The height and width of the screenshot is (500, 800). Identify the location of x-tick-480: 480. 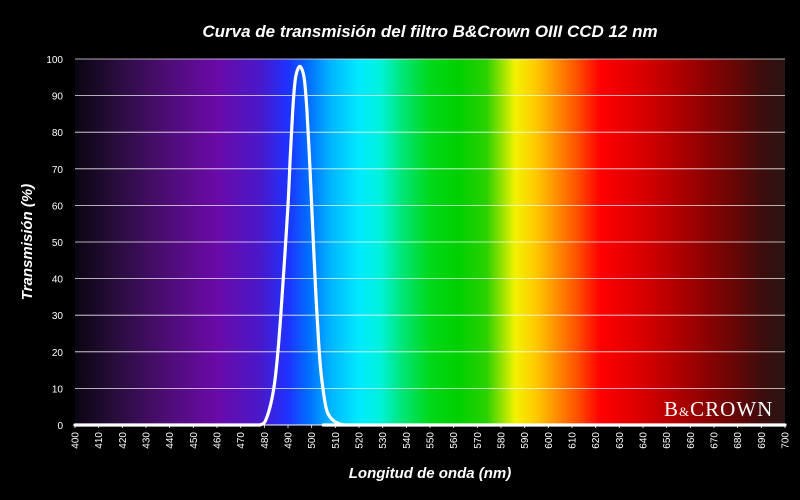
(265, 440).